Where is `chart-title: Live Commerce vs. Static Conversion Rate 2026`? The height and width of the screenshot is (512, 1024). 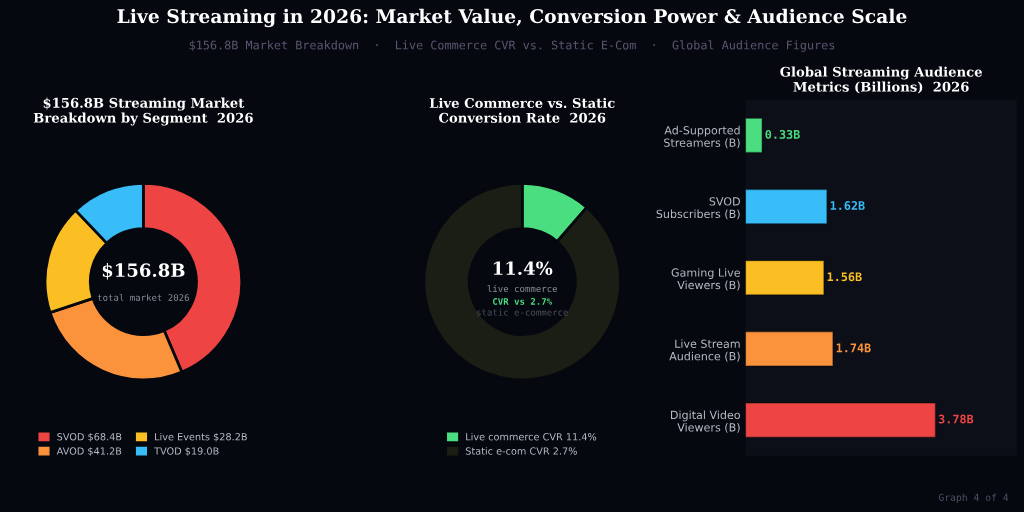 chart-title: Live Commerce vs. Static Conversion Rate 2026 is located at coordinates (522, 110).